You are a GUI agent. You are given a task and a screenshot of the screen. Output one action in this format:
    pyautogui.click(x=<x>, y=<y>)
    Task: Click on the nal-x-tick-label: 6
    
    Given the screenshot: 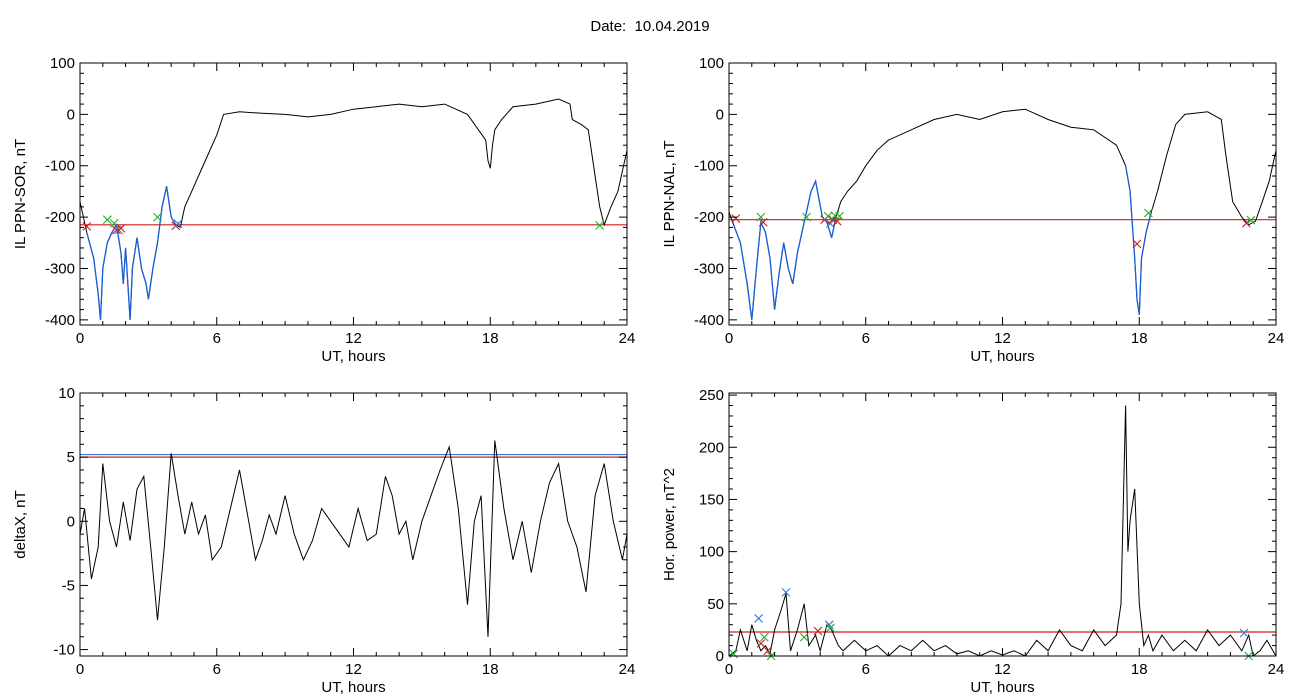 What is the action you would take?
    pyautogui.click(x=866, y=338)
    